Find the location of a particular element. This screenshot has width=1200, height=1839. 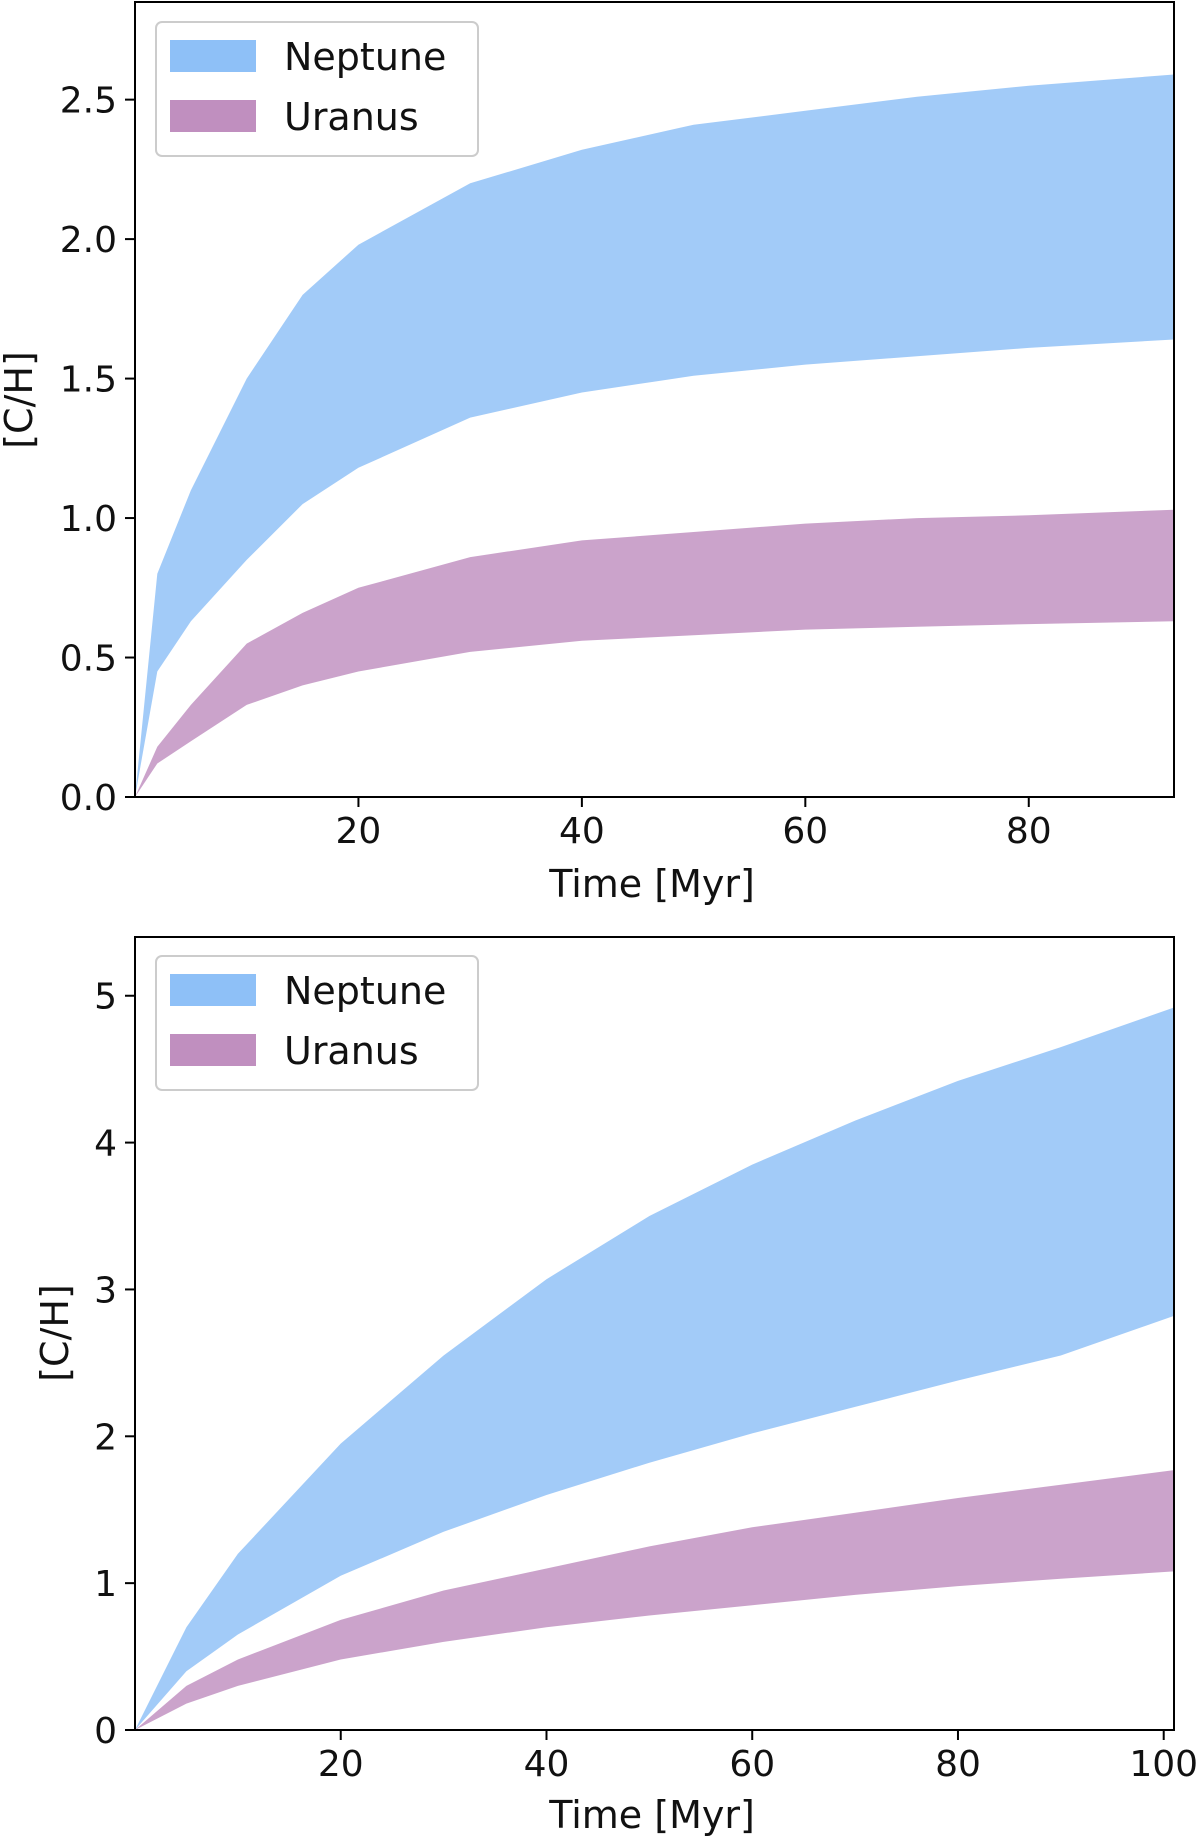

y-axis: 0 1 2 3 4 5 is located at coordinates (114, 1364).